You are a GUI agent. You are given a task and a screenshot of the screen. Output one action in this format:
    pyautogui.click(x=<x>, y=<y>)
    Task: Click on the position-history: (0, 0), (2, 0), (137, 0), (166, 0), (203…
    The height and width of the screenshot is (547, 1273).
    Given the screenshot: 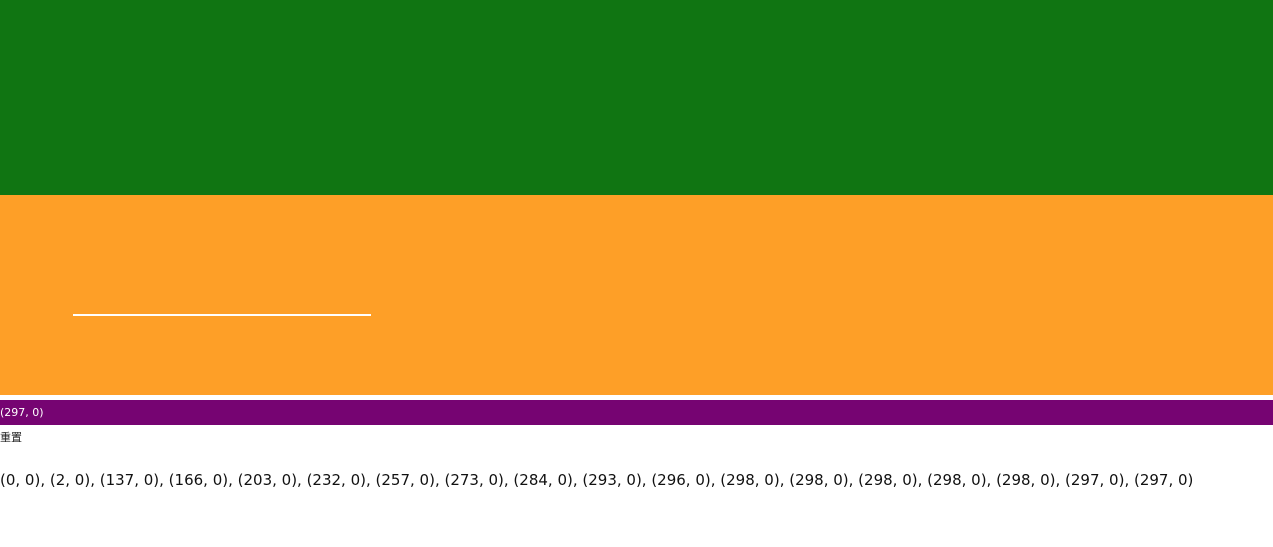 What is the action you would take?
    pyautogui.click(x=597, y=480)
    